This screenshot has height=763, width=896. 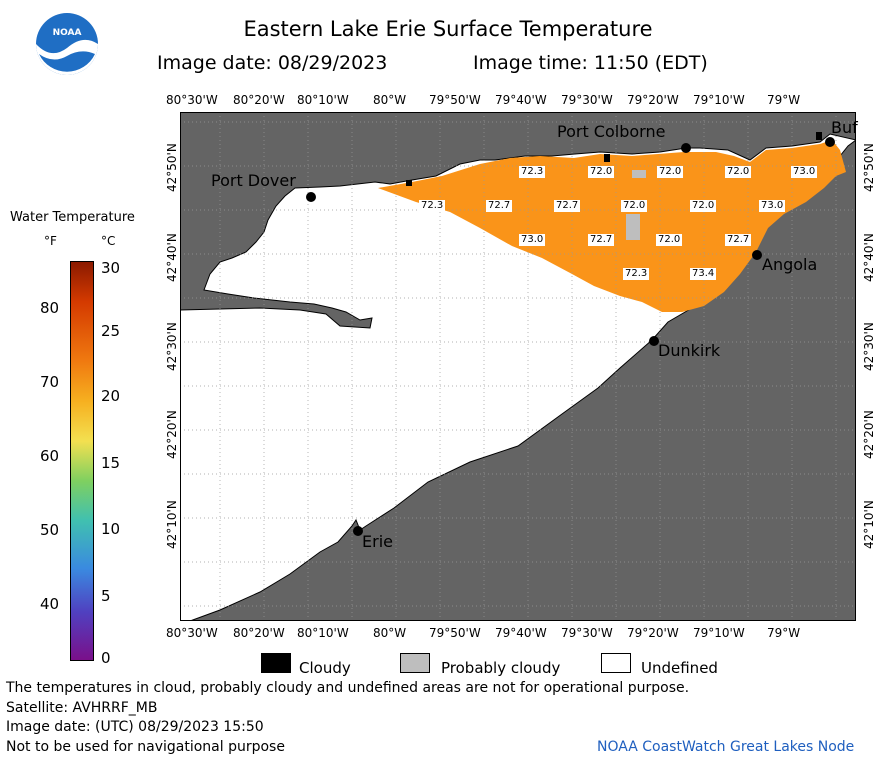 I want to click on lat-tick-right: 42°50'N, so click(x=869, y=167).